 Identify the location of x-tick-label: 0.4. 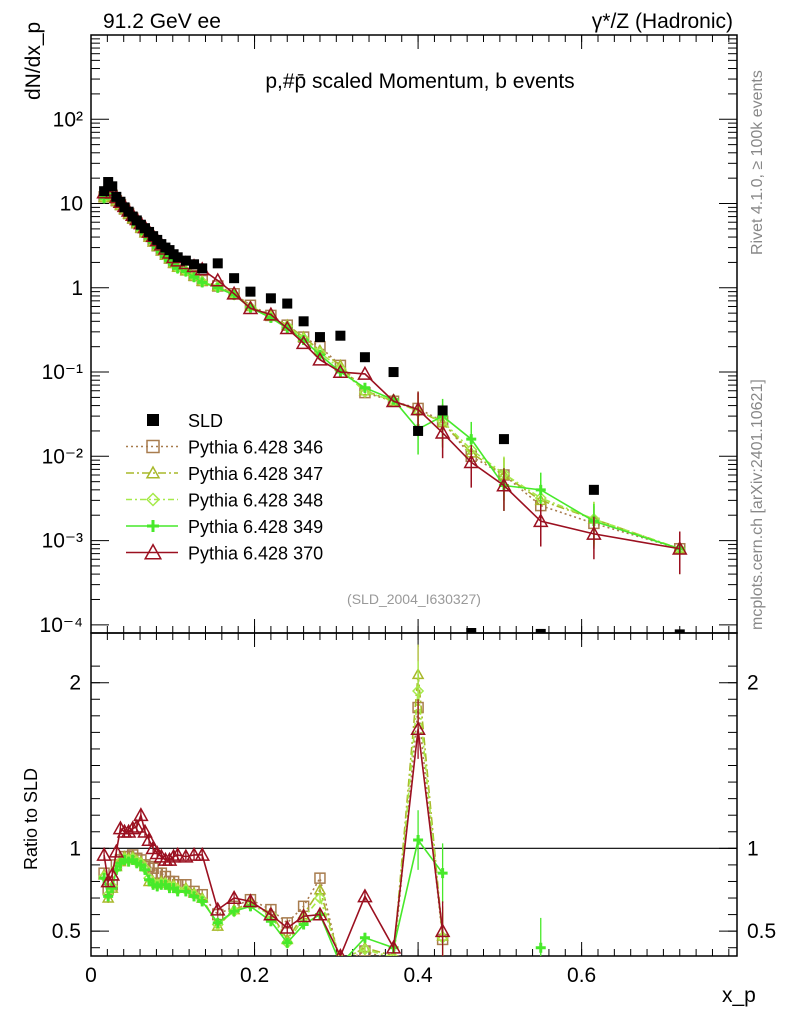
(418, 975).